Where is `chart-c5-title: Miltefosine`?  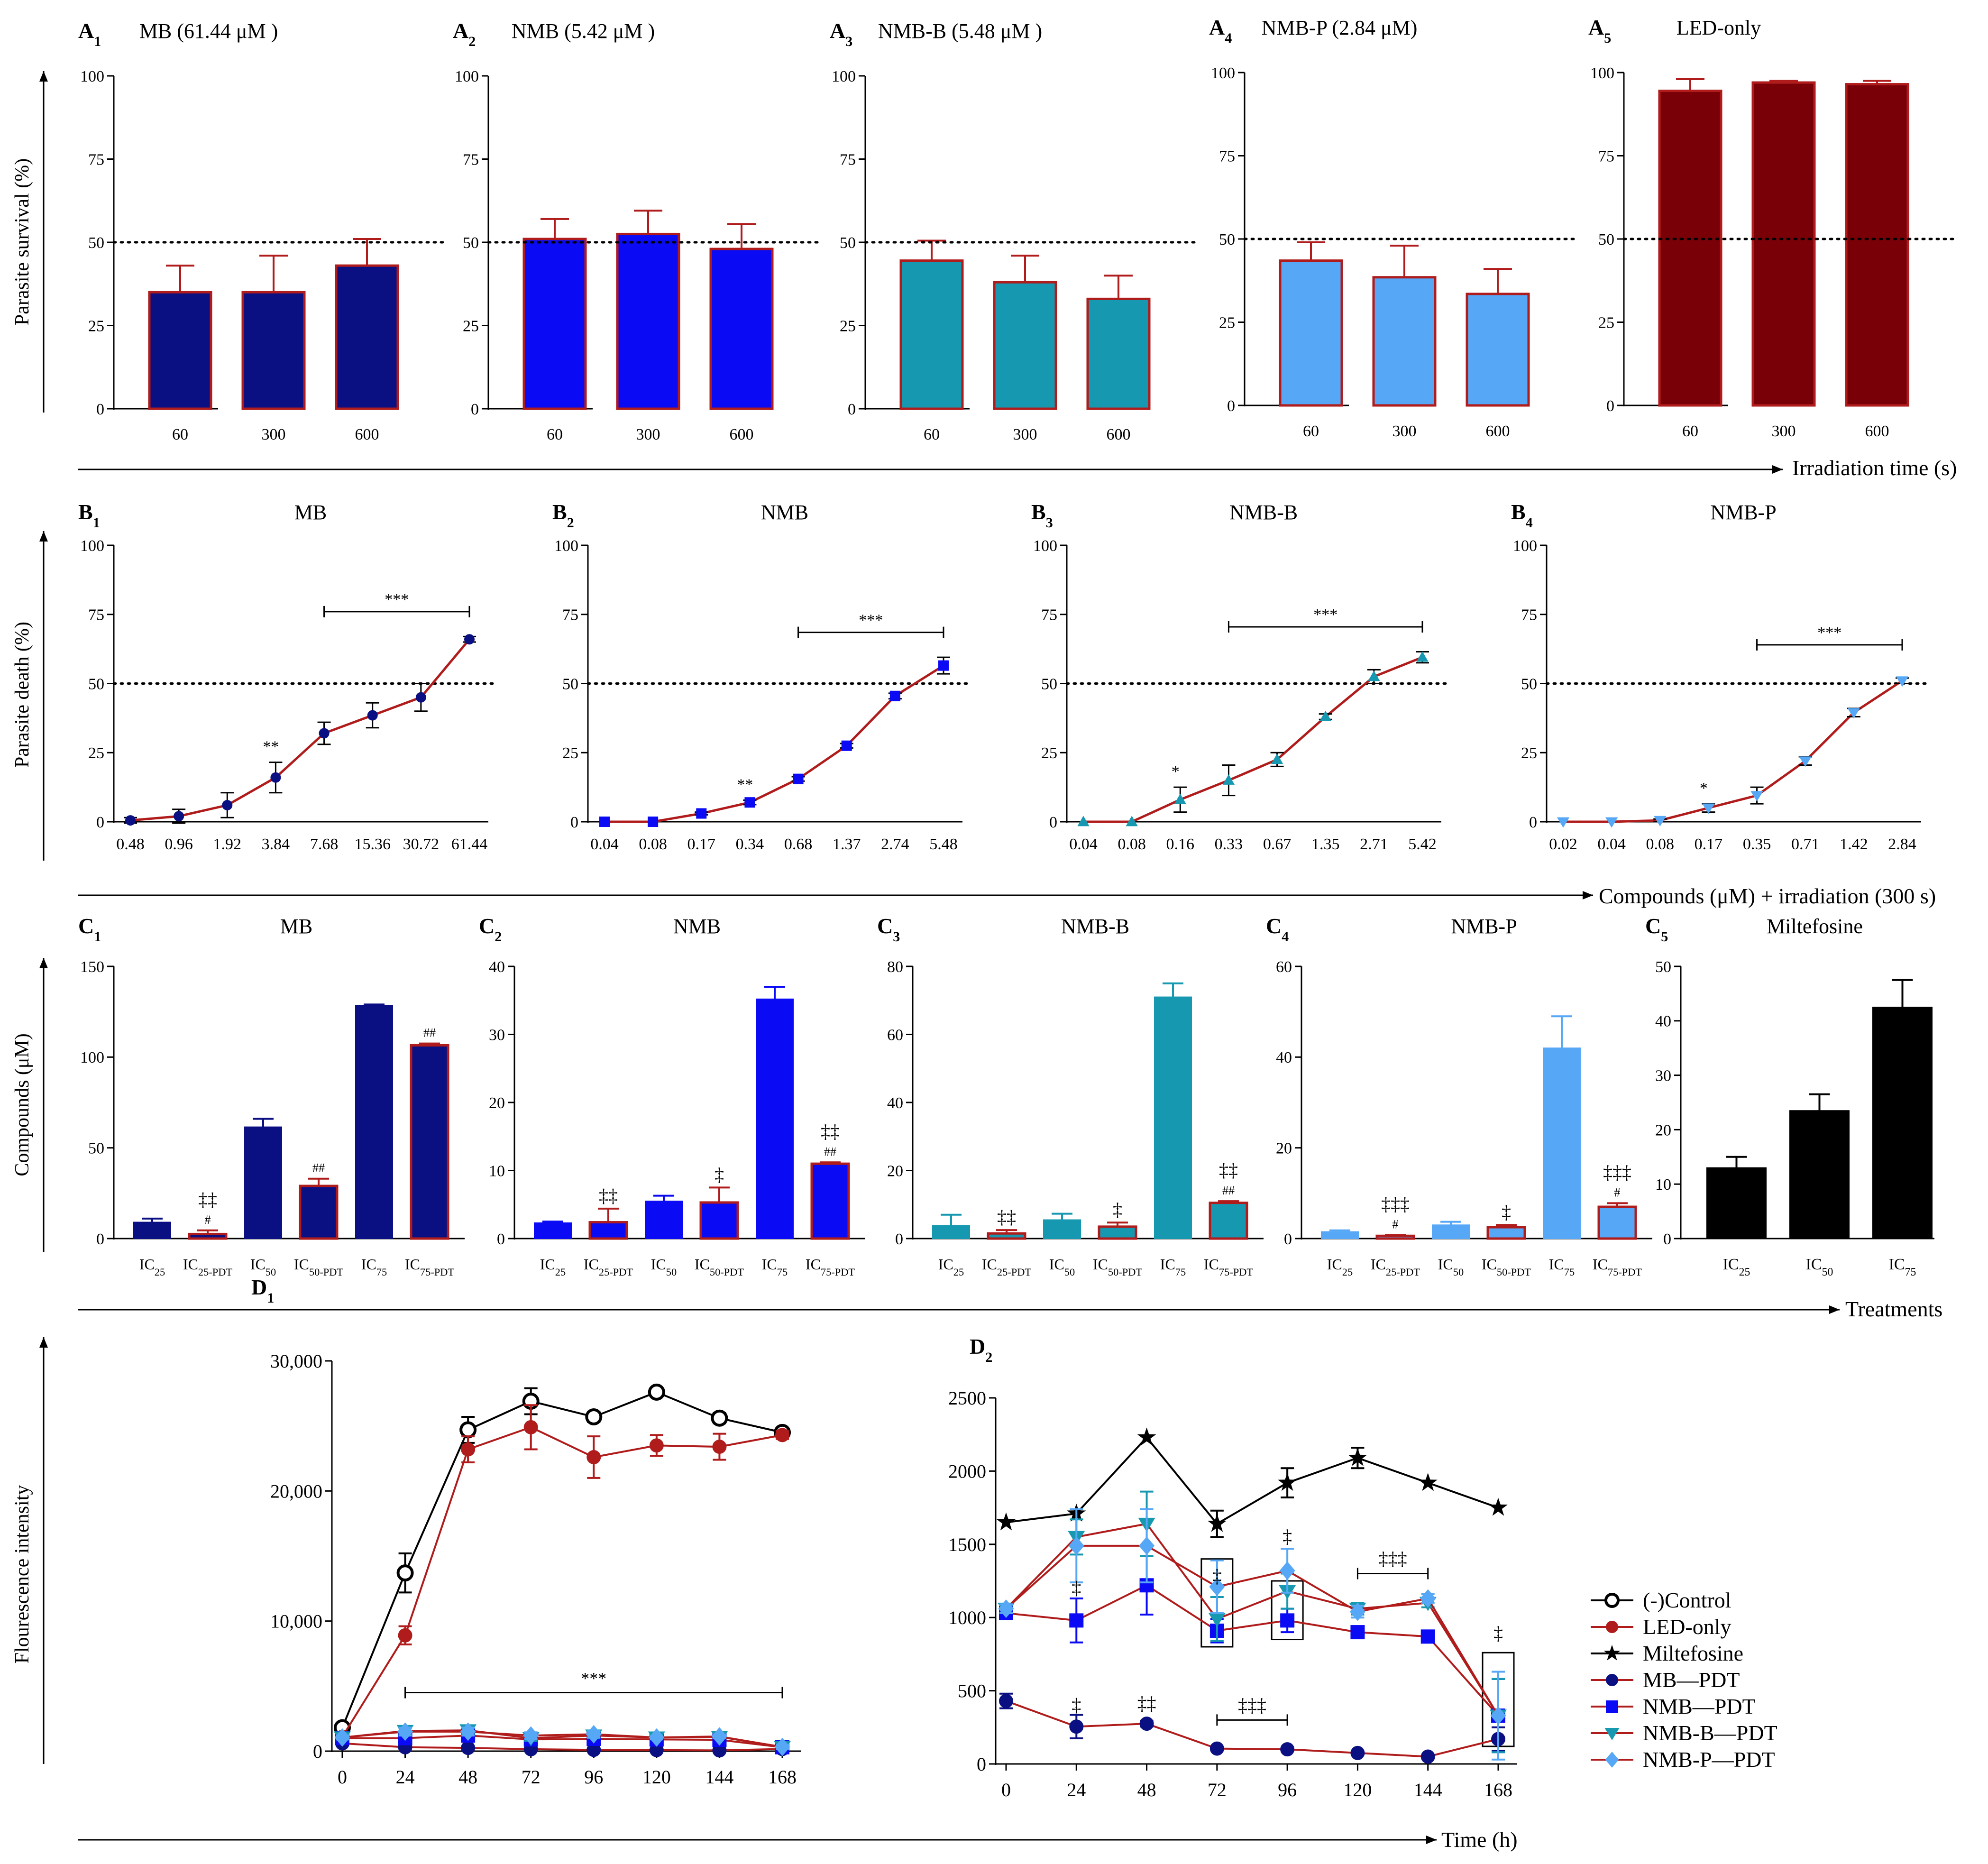 chart-c5-title: Miltefosine is located at coordinates (1815, 926).